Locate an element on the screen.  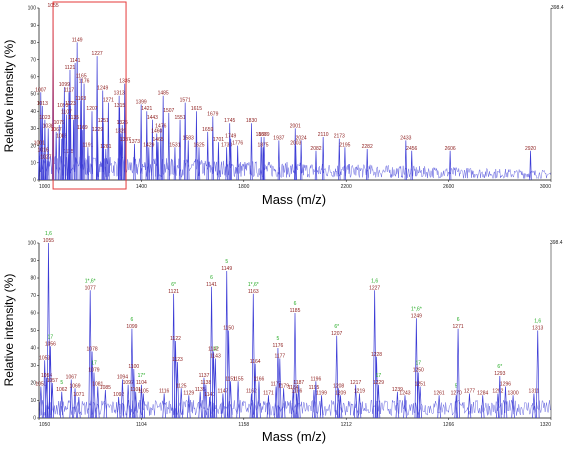
top-peak-label: 2282 is located at coordinates (367, 147).